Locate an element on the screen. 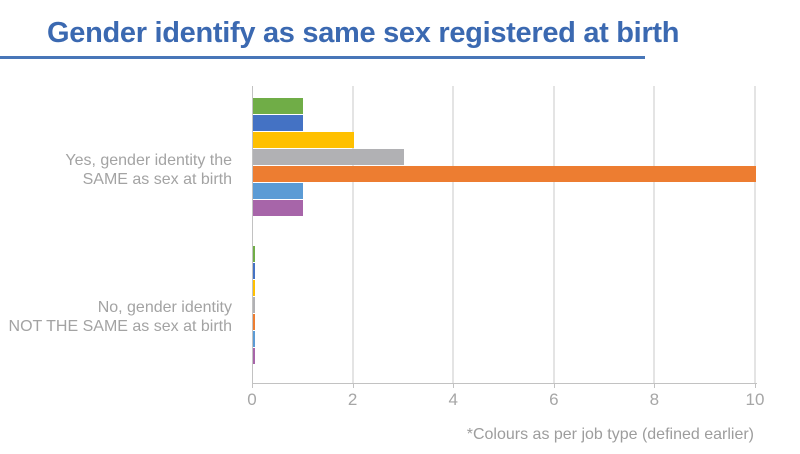  bar-yellow-cat0 is located at coordinates (303, 140).